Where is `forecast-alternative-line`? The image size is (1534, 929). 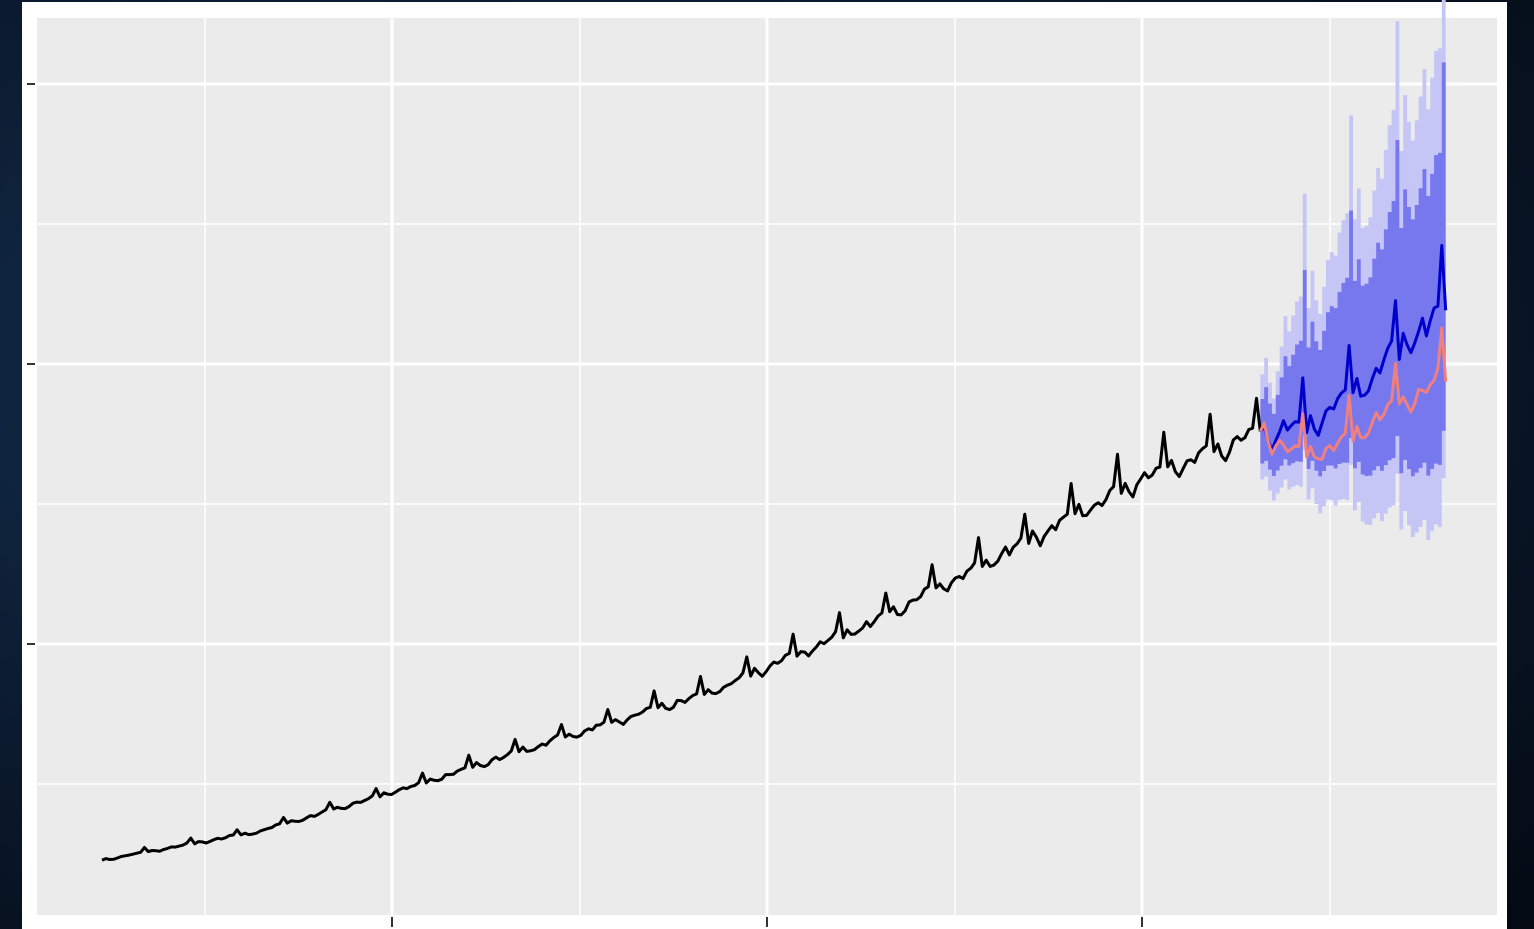 forecast-alternative-line is located at coordinates (1353, 393).